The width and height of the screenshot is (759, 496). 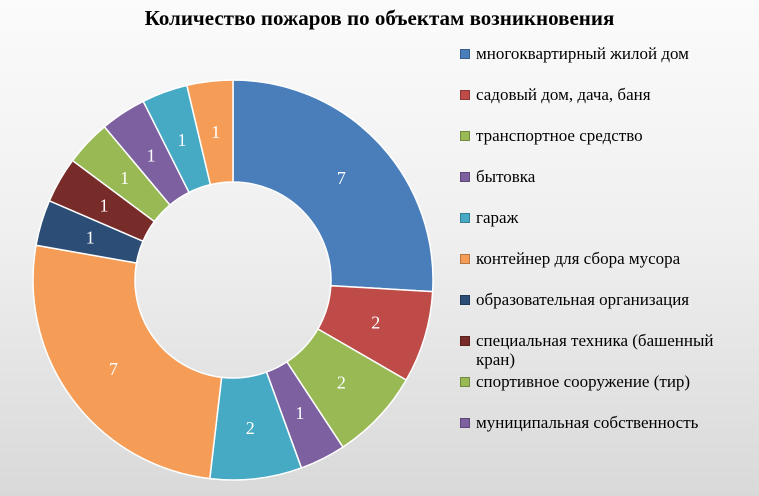 I want to click on legend-item: садовый дом, дача, баня, so click(x=607, y=105).